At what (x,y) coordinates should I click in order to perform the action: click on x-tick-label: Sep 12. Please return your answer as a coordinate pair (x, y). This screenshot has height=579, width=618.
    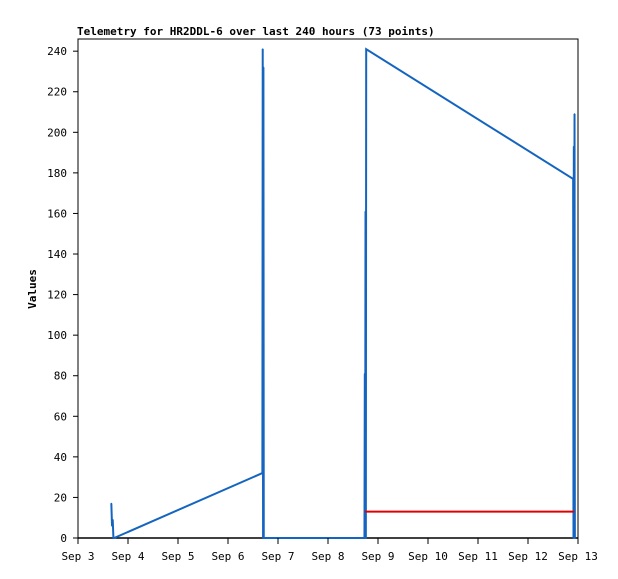
    Looking at the image, I should click on (528, 556).